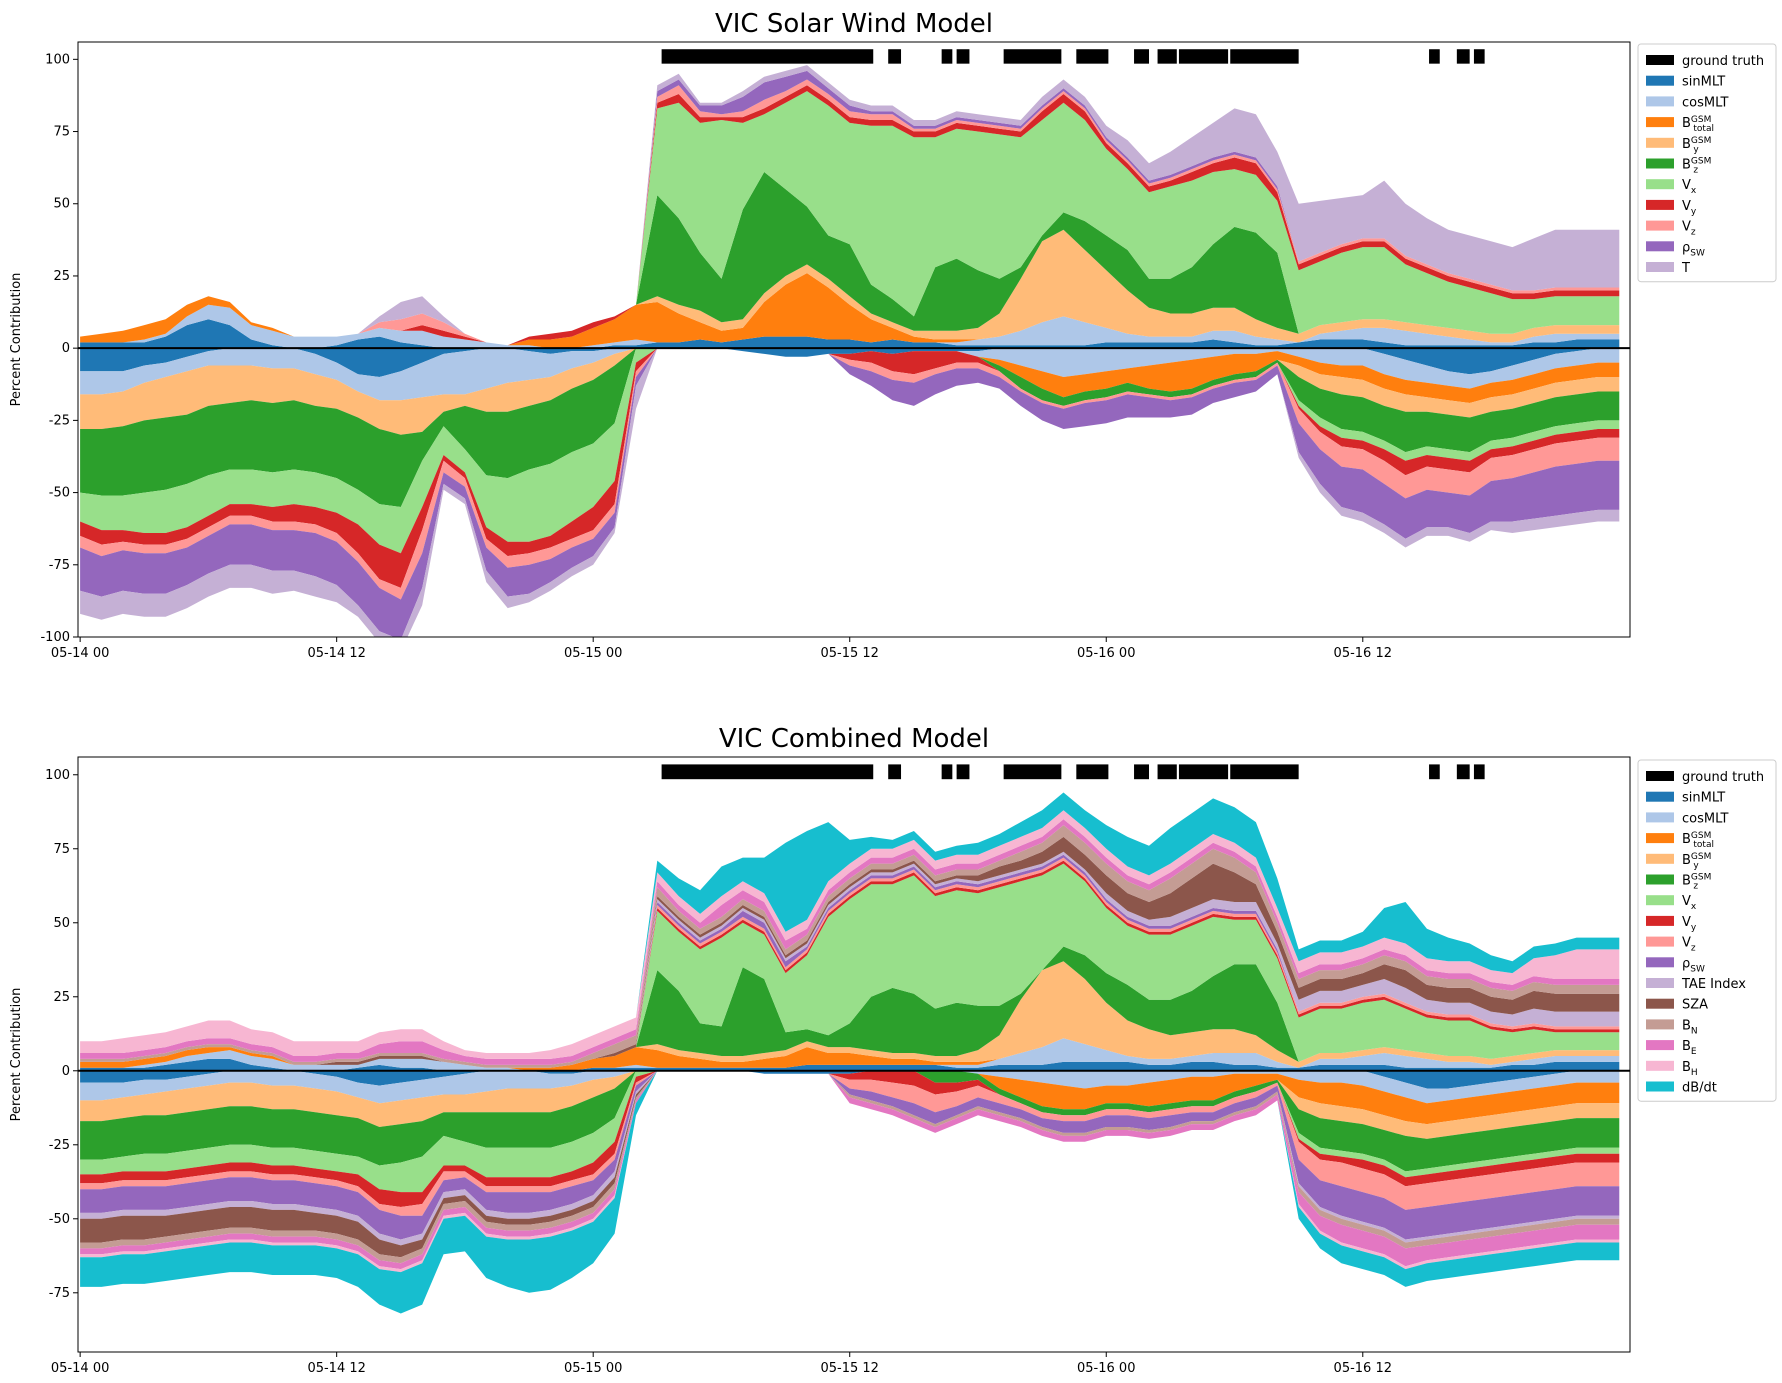  I want to click on area-negative-v-x, so click(850, 1131).